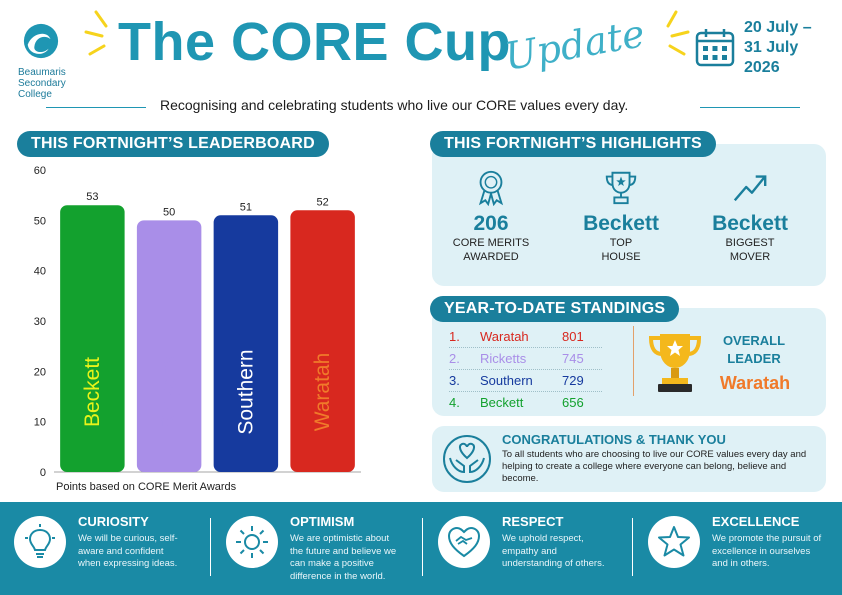  Describe the element at coordinates (40, 541) in the screenshot. I see `lightbulb-icon` at that location.